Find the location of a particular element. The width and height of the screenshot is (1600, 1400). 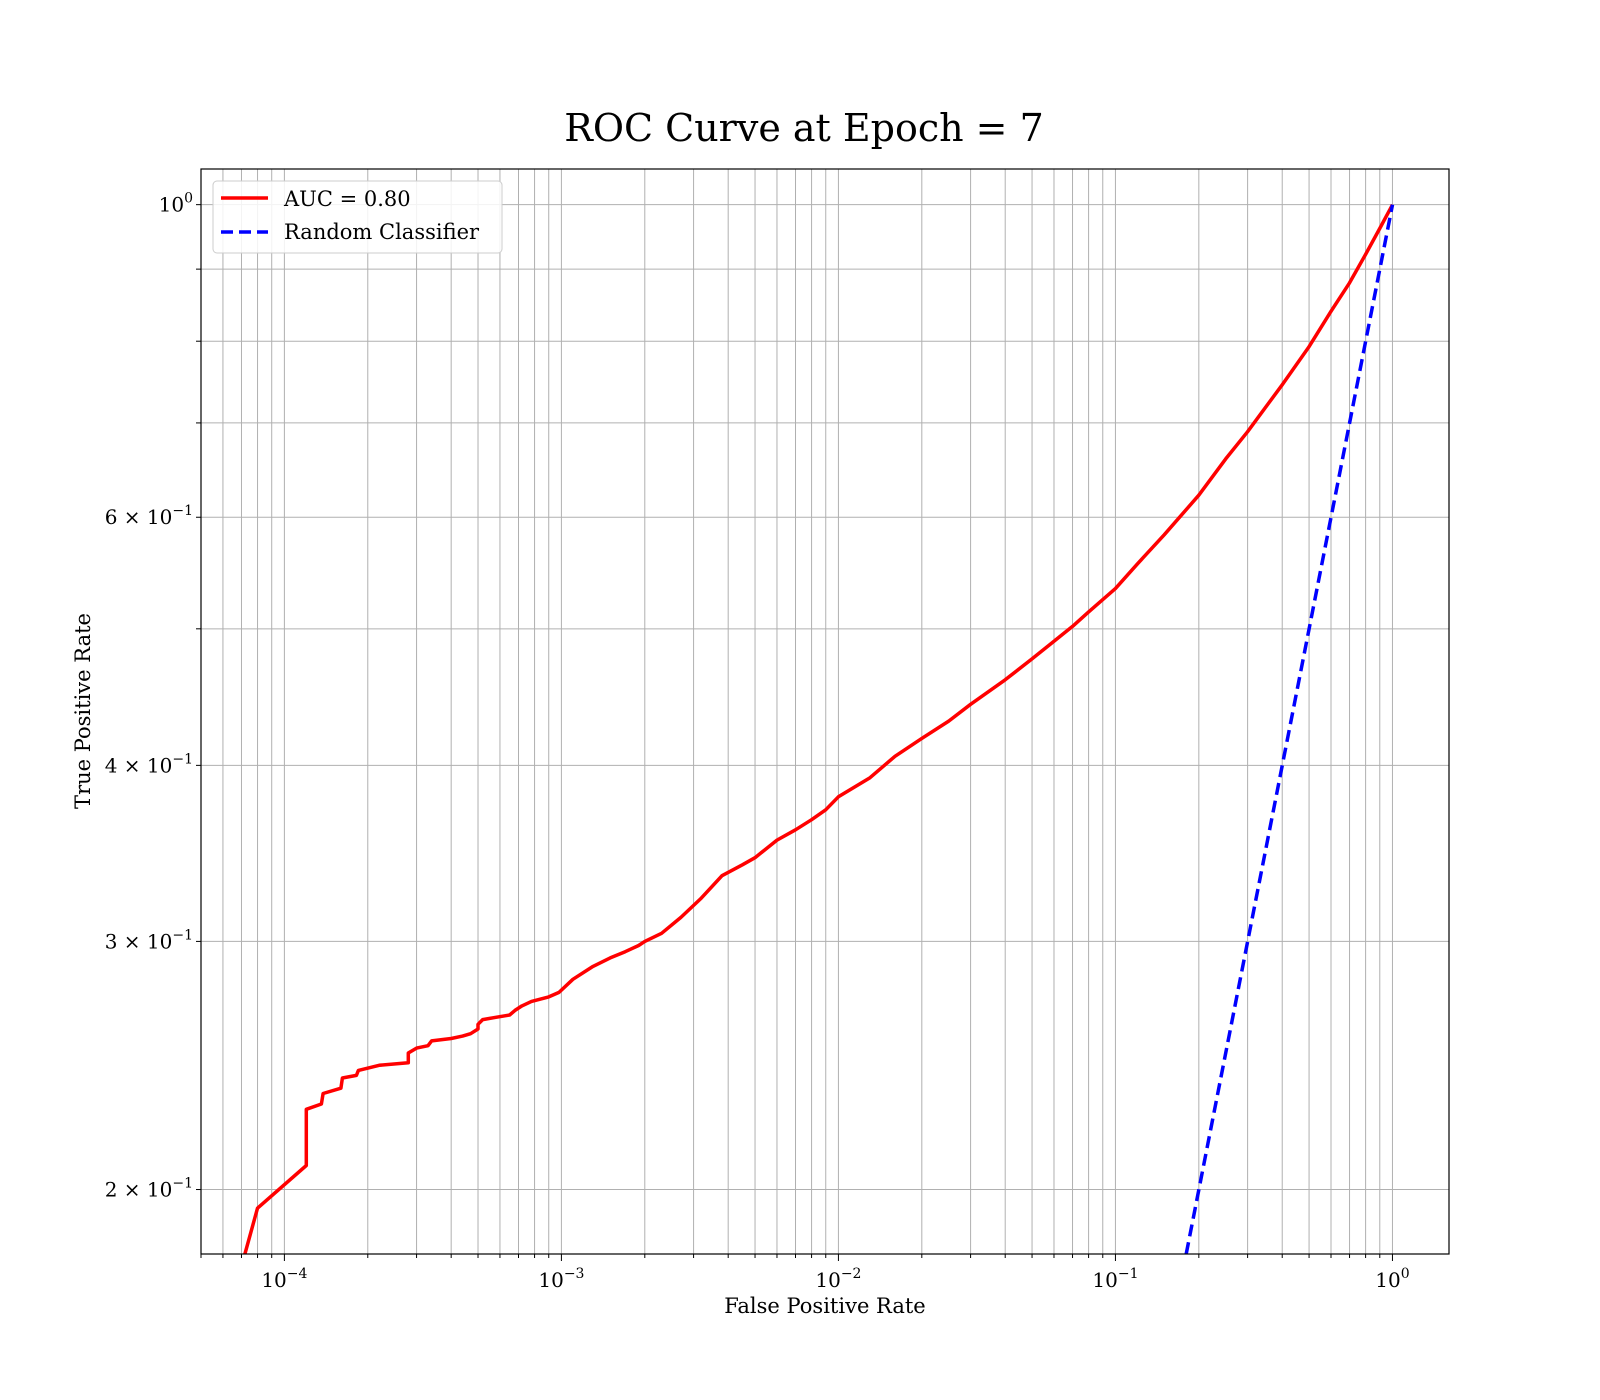

x-tick-label: 10⁰ is located at coordinates (1392, 1279).